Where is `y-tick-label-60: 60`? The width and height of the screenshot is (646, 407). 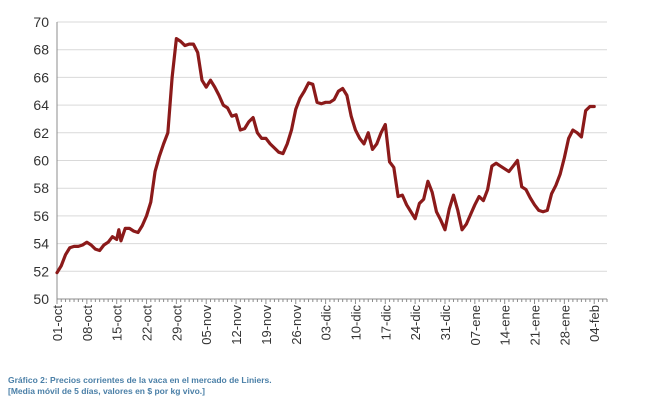
y-tick-label-60: 60 is located at coordinates (41, 161).